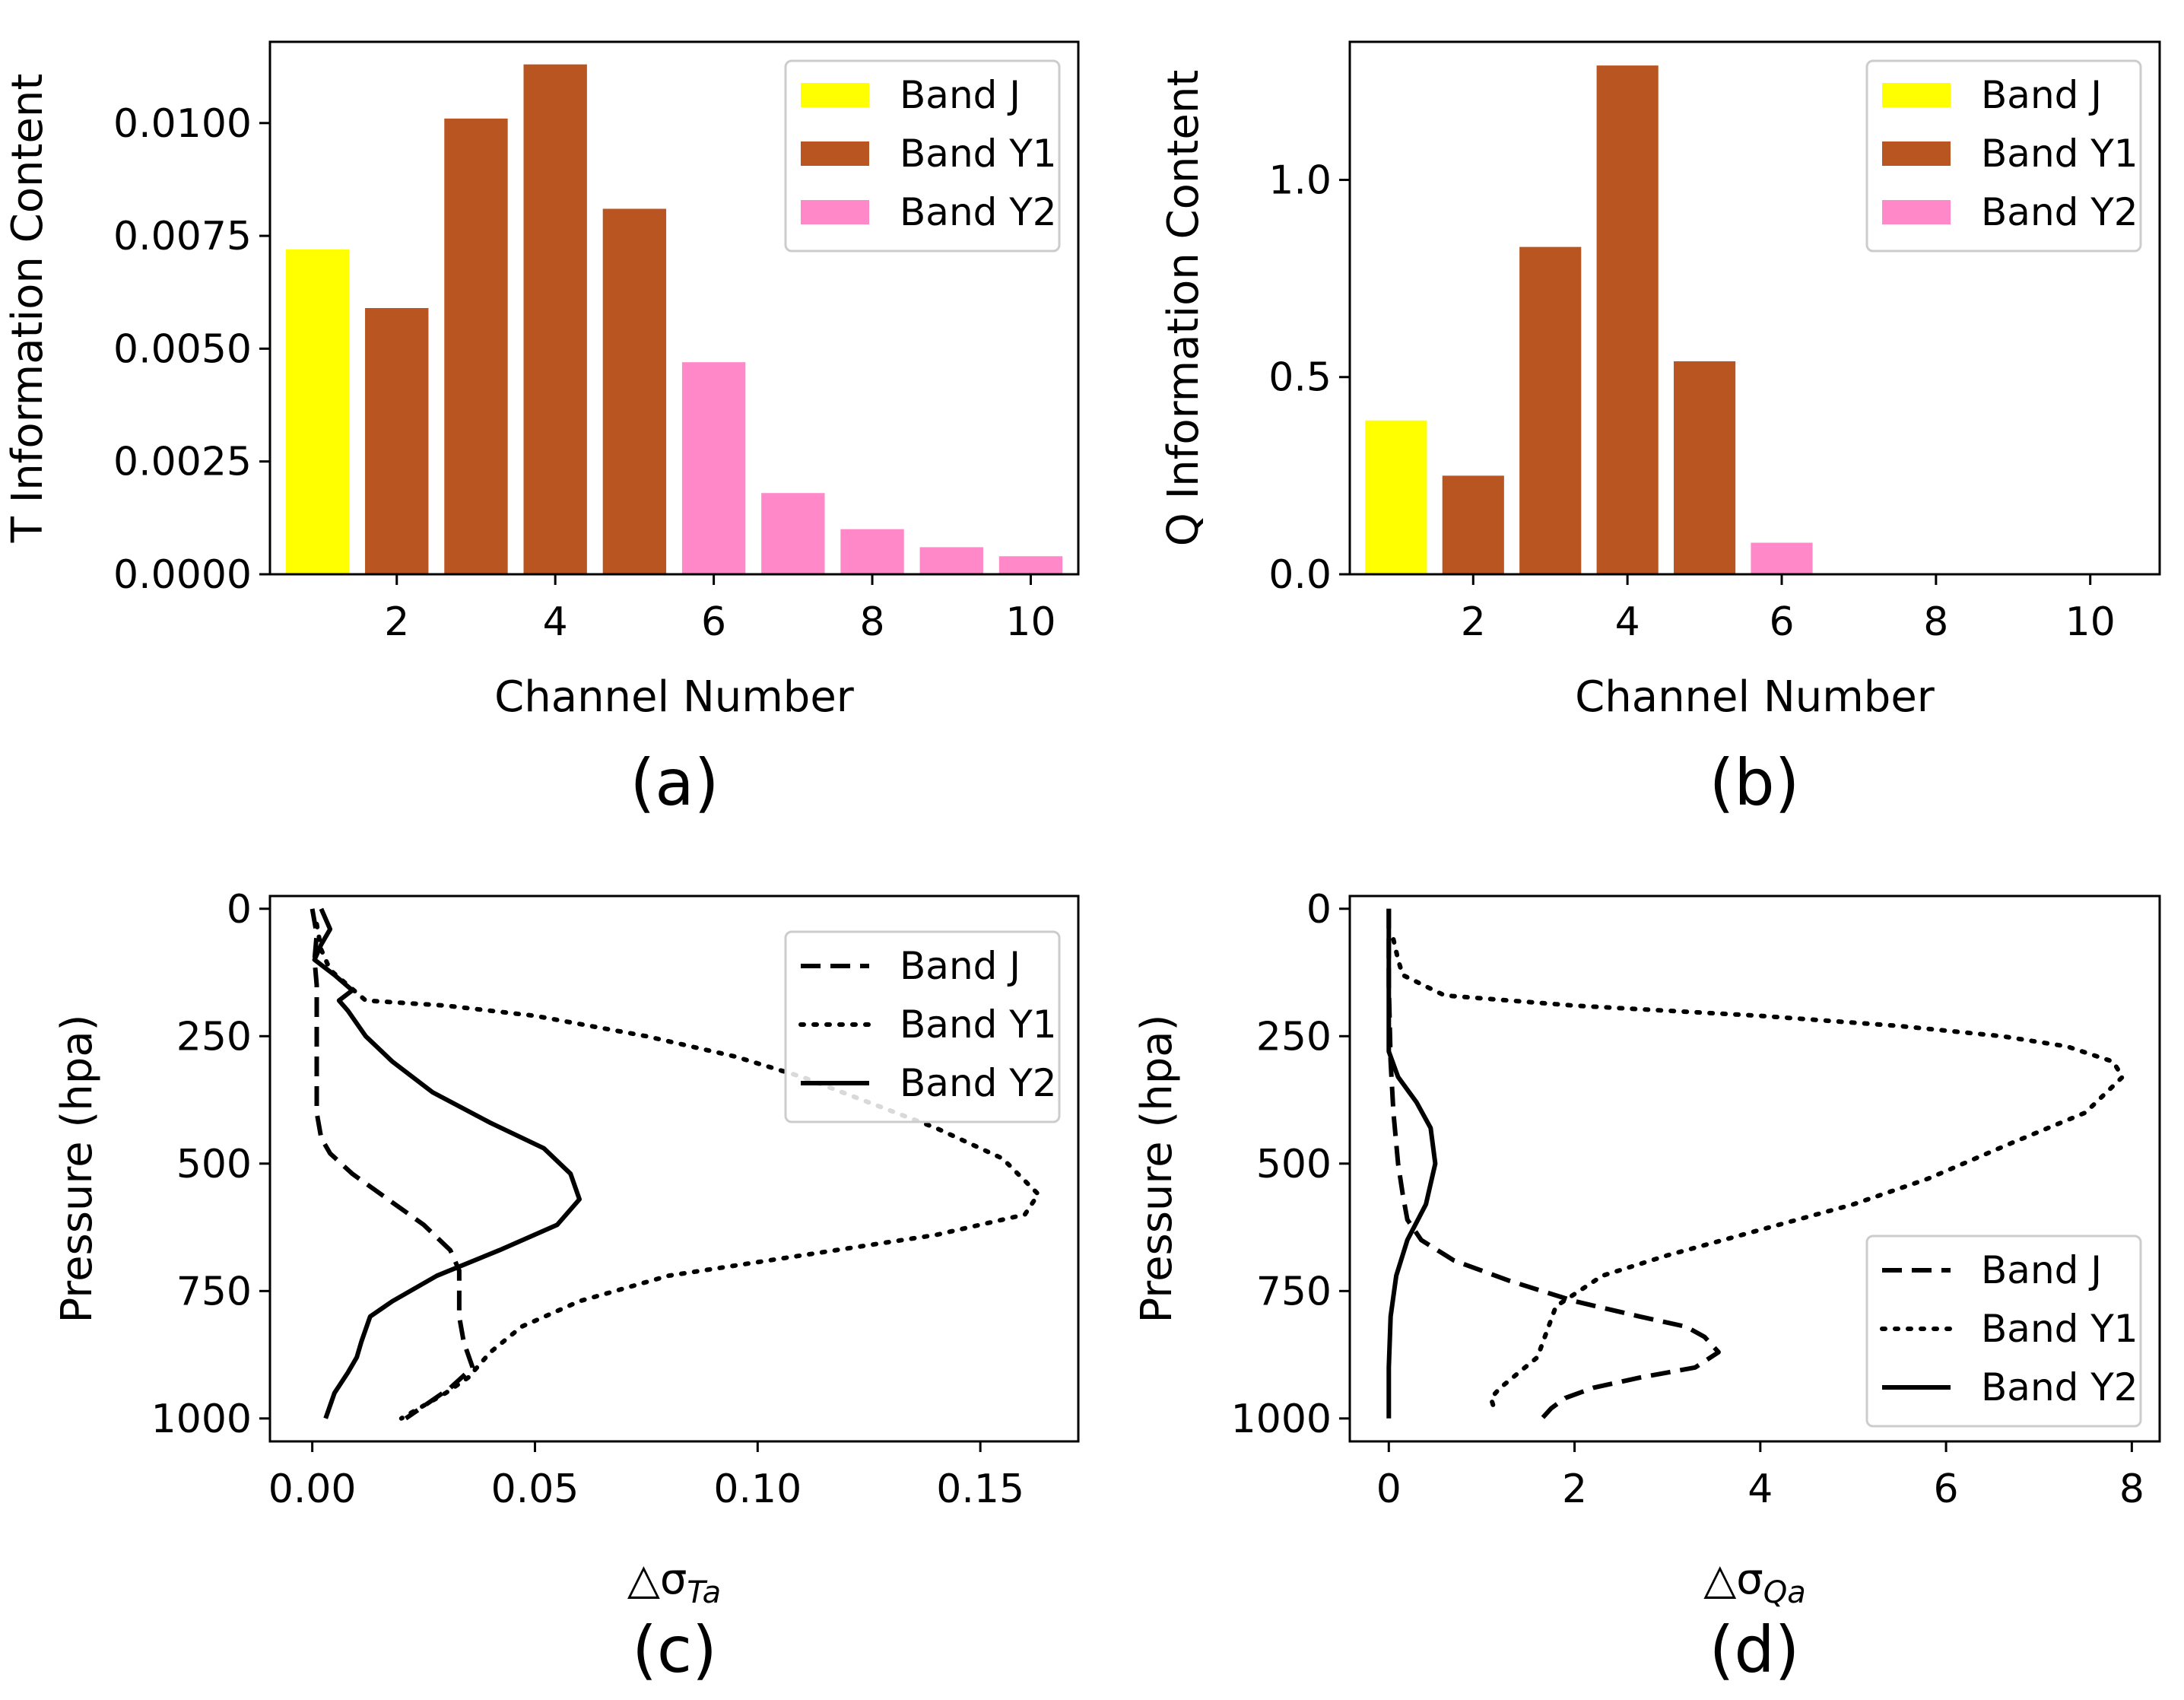 Image resolution: width=2184 pixels, height=1700 pixels. I want to click on y-axis-label: T Information Content, so click(27, 309).